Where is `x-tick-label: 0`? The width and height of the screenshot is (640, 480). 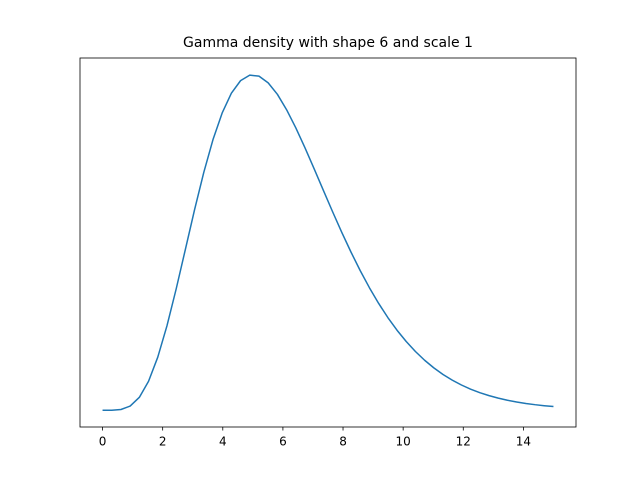
x-tick-label: 0 is located at coordinates (103, 442).